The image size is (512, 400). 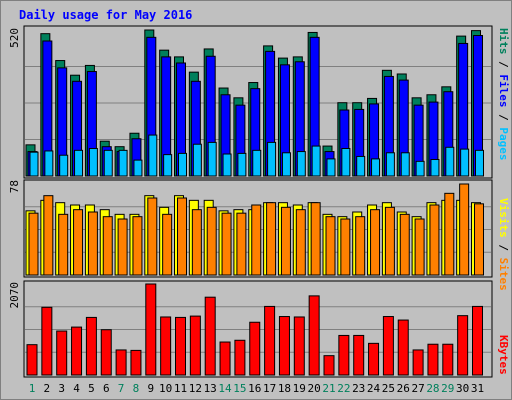 I want to click on x-tick-label: 25, so click(x=388, y=388).